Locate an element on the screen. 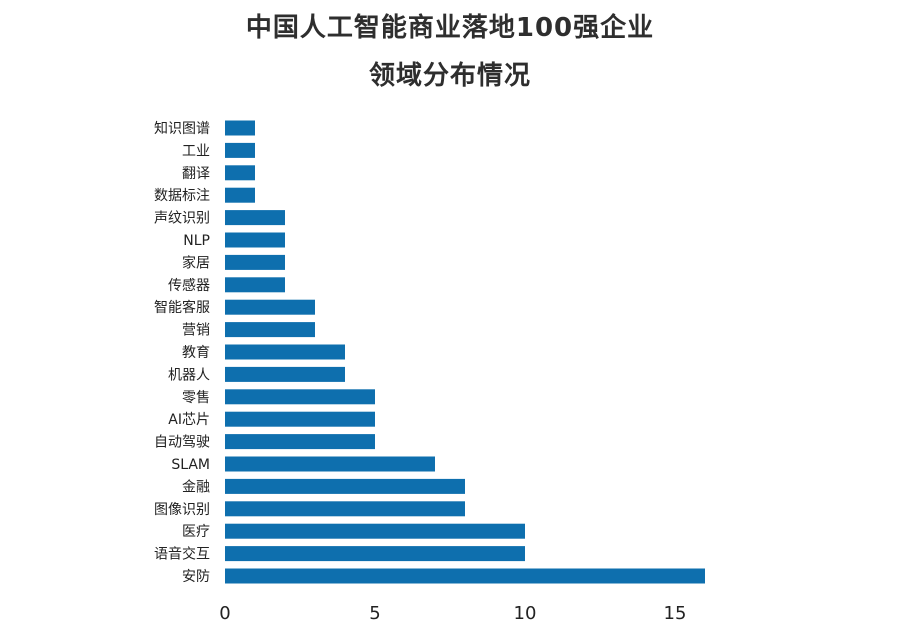 The image size is (900, 625). category-label: SLAM is located at coordinates (190, 465).